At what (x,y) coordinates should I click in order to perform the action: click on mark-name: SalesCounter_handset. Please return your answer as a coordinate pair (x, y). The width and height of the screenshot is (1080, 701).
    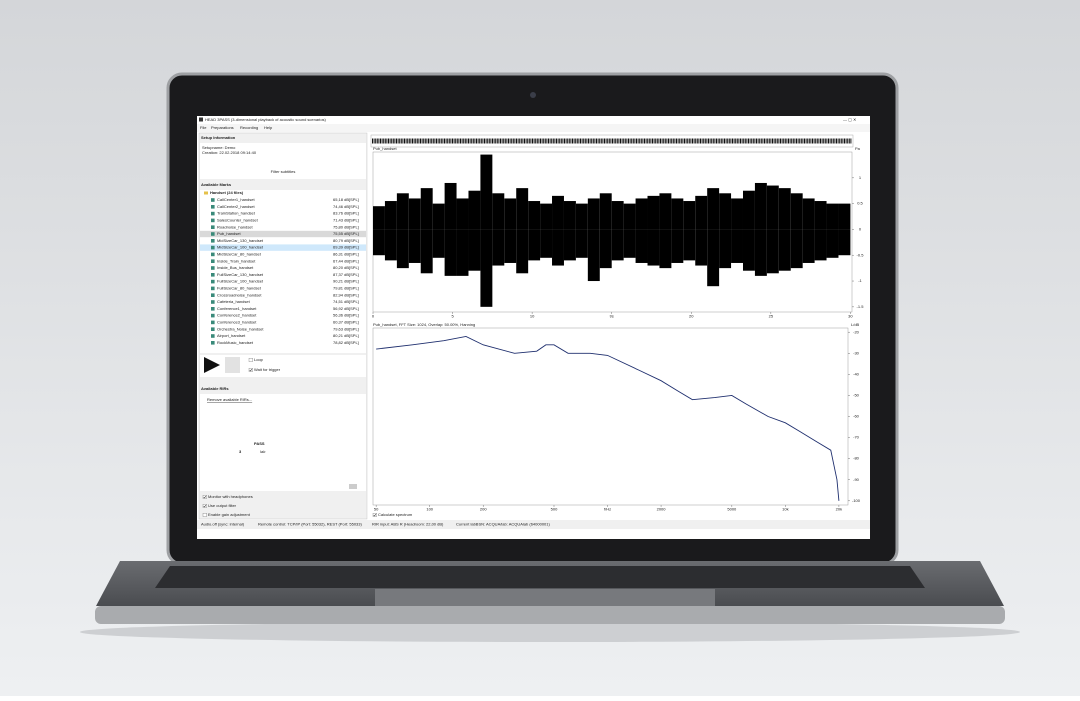
    Looking at the image, I should click on (238, 219).